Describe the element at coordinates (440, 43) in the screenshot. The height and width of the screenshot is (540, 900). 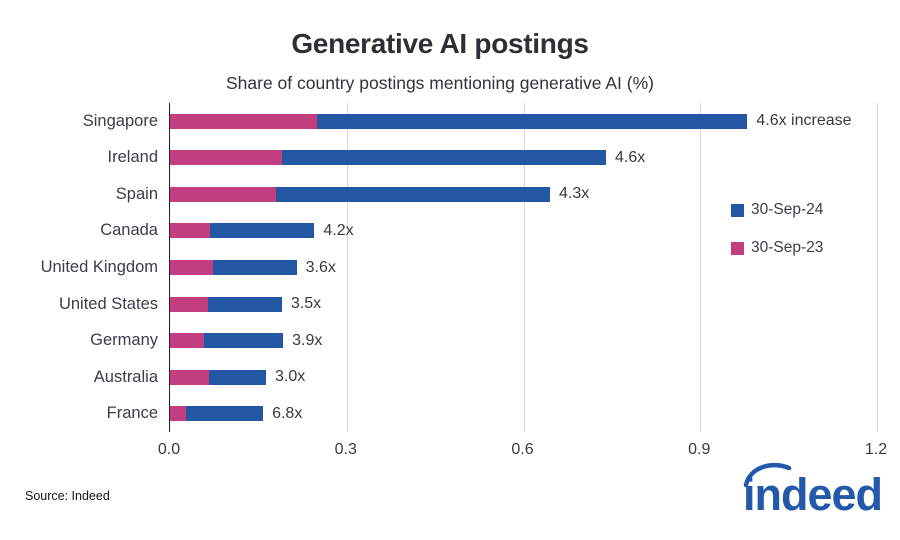
I see `chart-title: Generative AI postings` at that location.